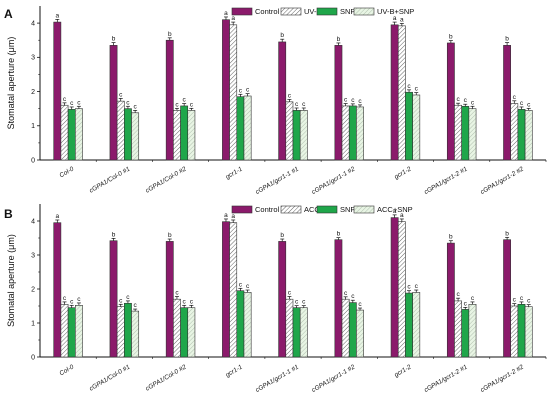 This screenshot has height=402, width=550. I want to click on category-label: cGPA1/Col-0 #1, so click(109, 179).